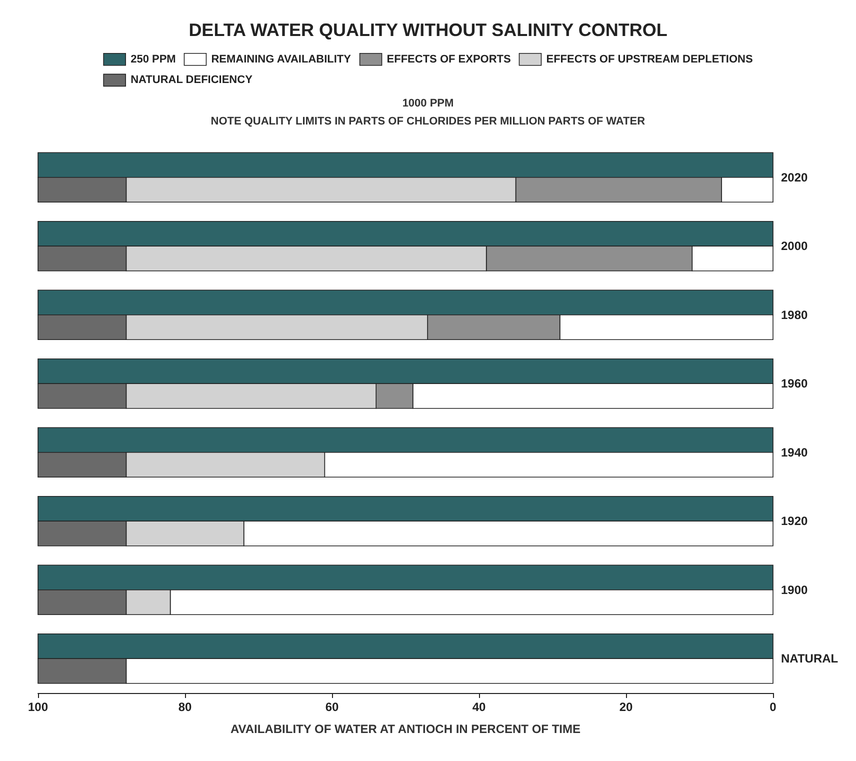  I want to click on y-tick-label: 2000, so click(794, 246).